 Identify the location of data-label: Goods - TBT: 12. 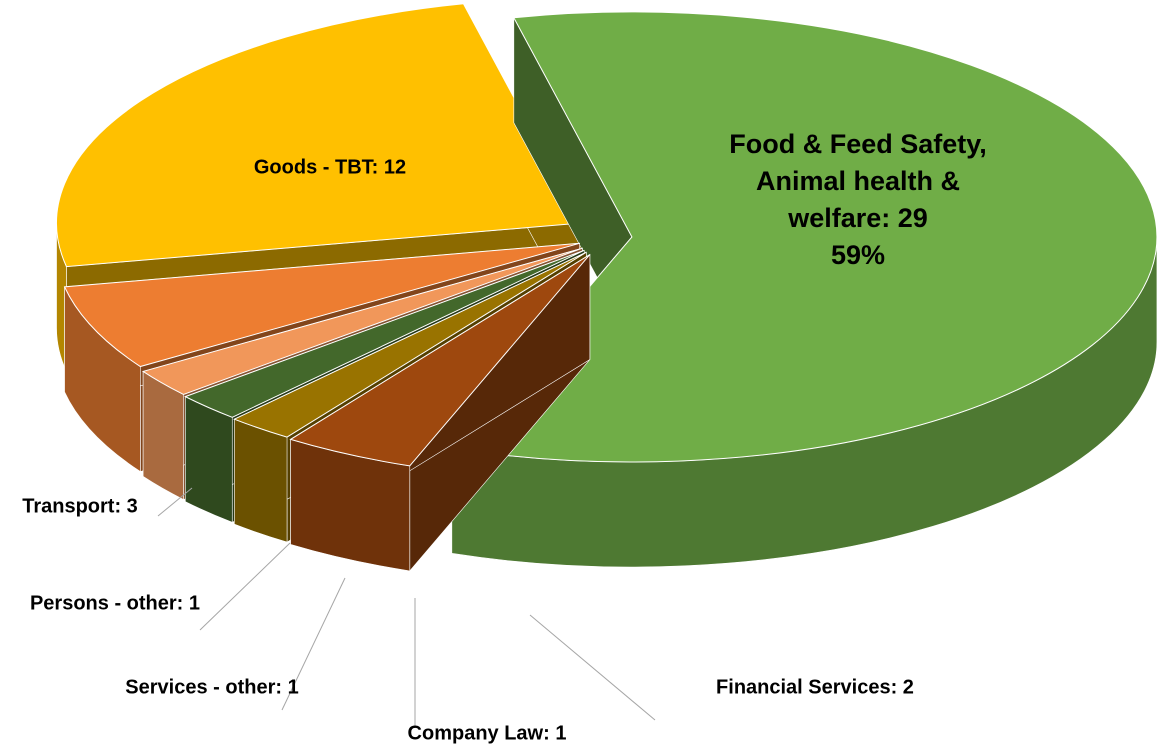
(330, 167).